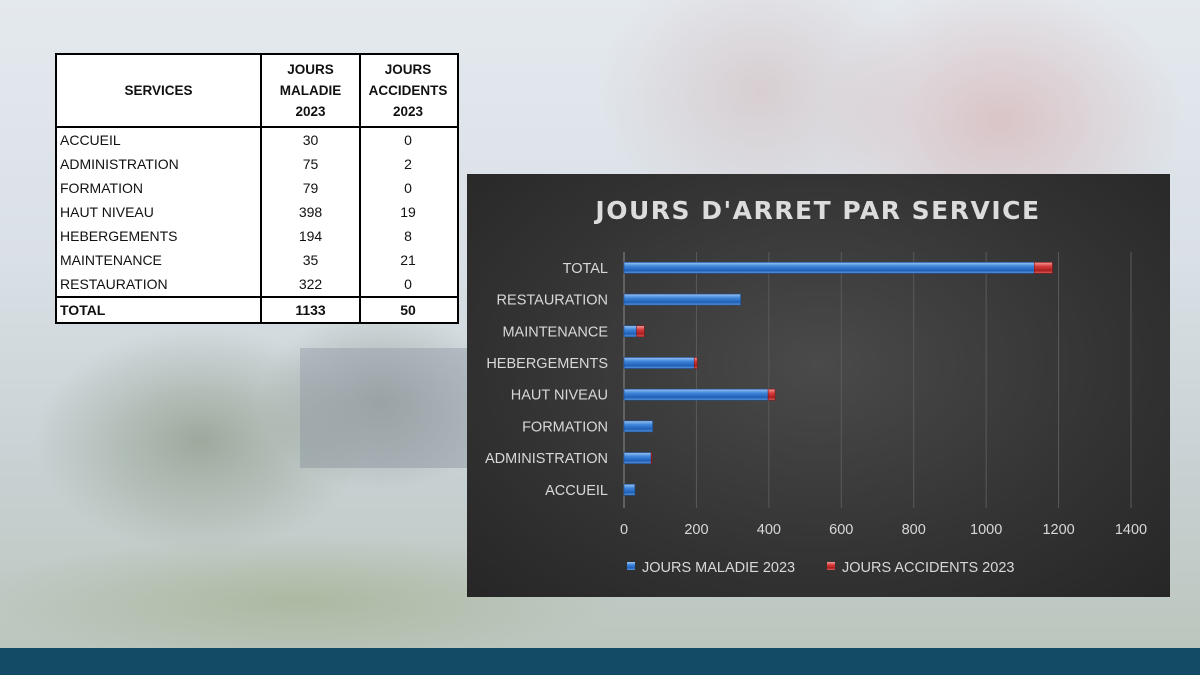 The image size is (1200, 675). I want to click on cell-maladie: 79, so click(311, 188).